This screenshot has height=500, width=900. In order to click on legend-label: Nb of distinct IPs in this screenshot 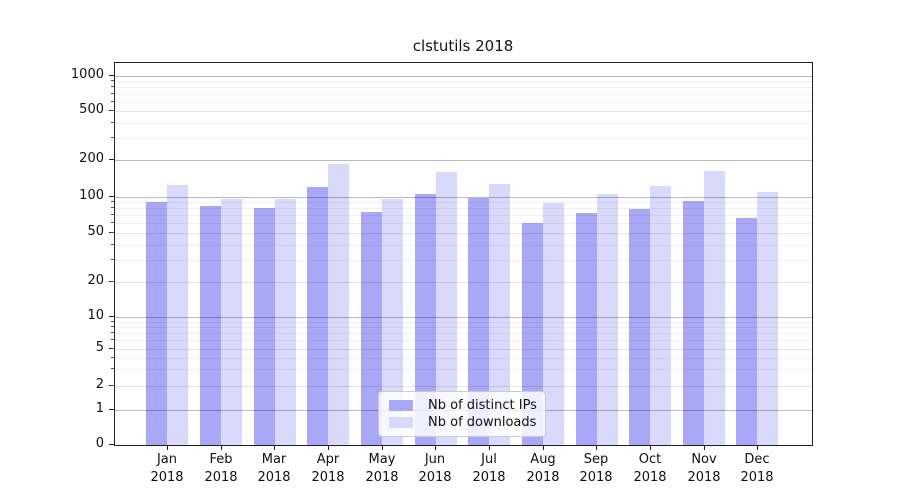, I will do `click(482, 405)`.